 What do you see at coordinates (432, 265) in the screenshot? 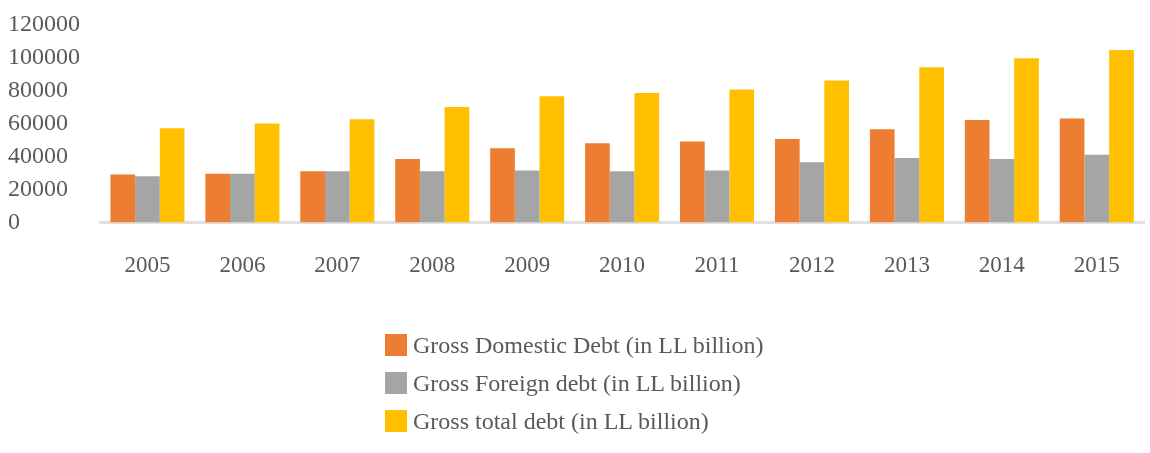
I see `x-tick-label: 2008` at bounding box center [432, 265].